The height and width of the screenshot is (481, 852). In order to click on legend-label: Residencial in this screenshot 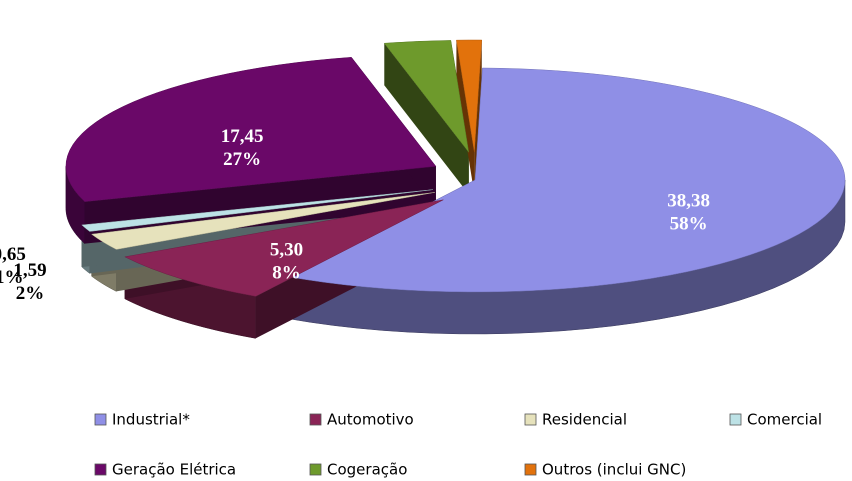, I will do `click(584, 420)`.